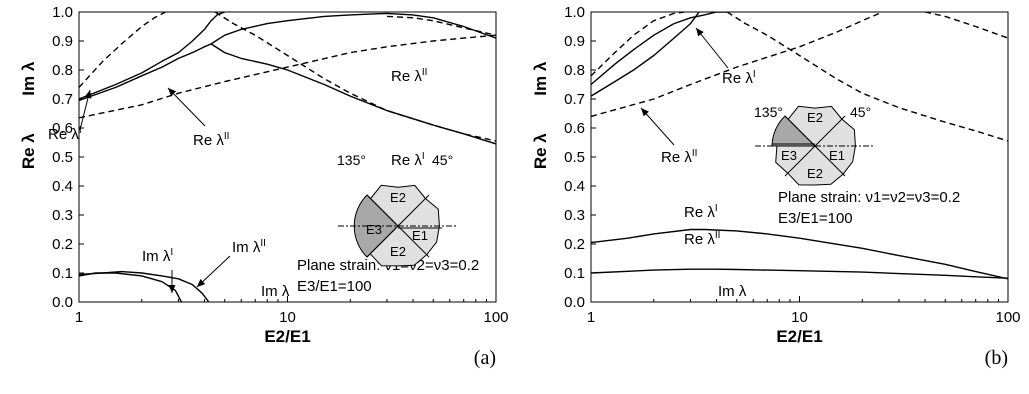  I want to click on arrow-re-l2-head, so click(645, 112).